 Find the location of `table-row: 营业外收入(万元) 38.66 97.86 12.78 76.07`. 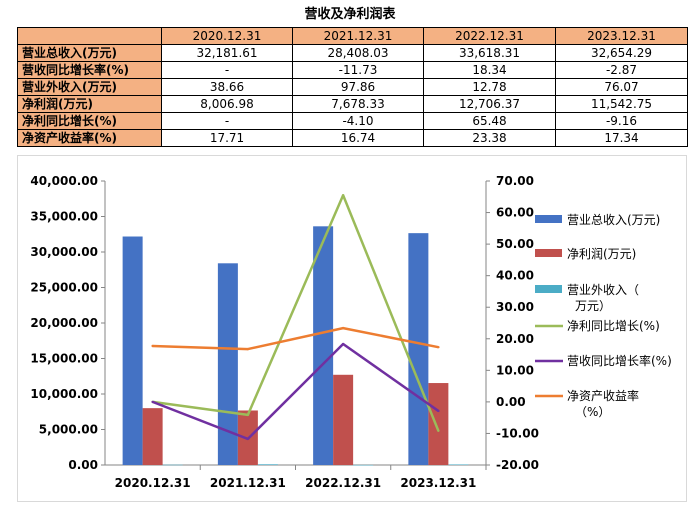

table-row: 营业外收入(万元) 38.66 97.86 12.78 76.07 is located at coordinates (352, 87).